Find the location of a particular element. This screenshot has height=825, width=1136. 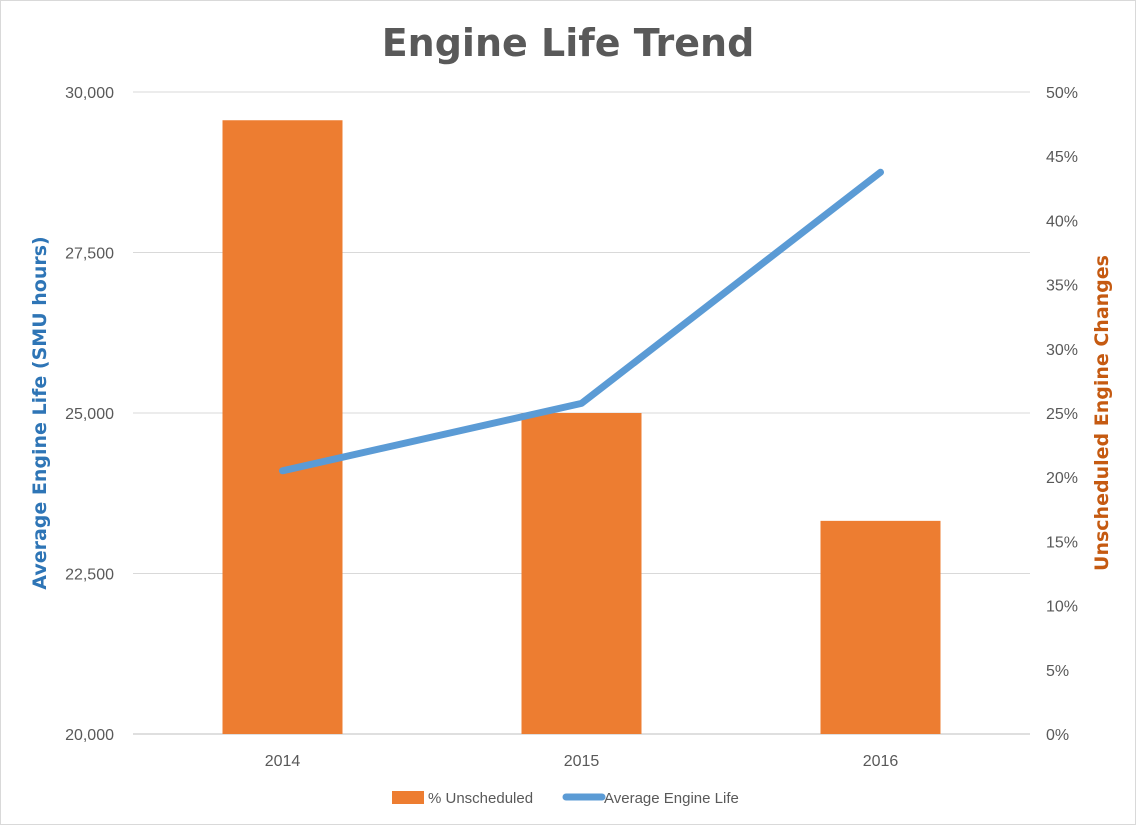

x-tick-label: 2015 is located at coordinates (582, 761).